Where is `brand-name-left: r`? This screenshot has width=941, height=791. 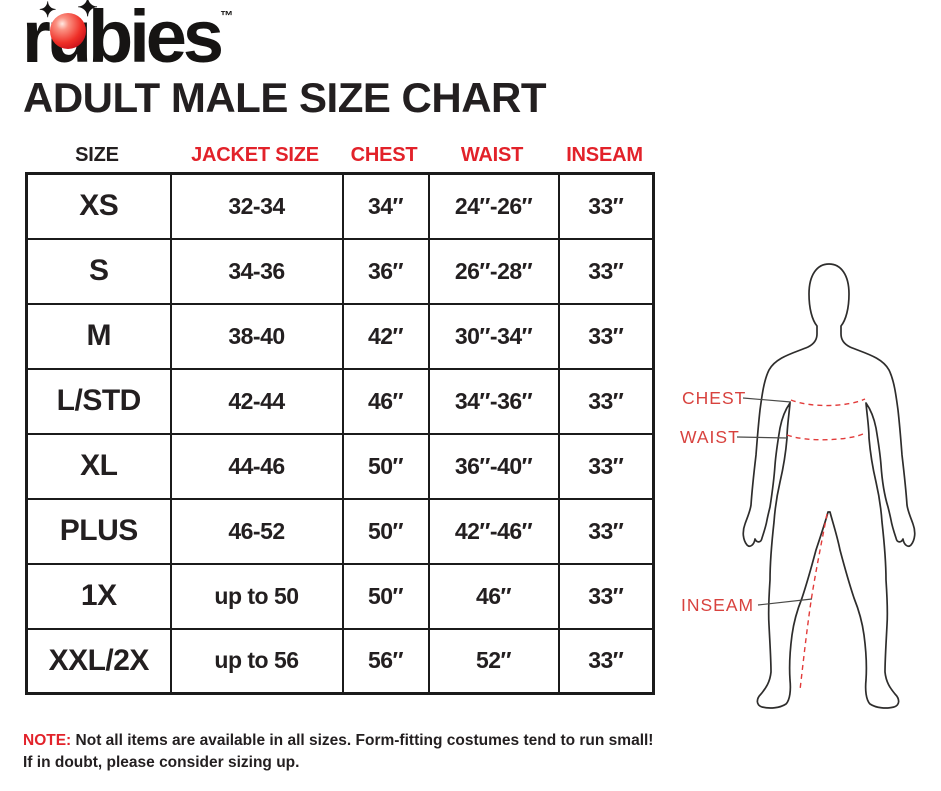 brand-name-left: r is located at coordinates (36, 39).